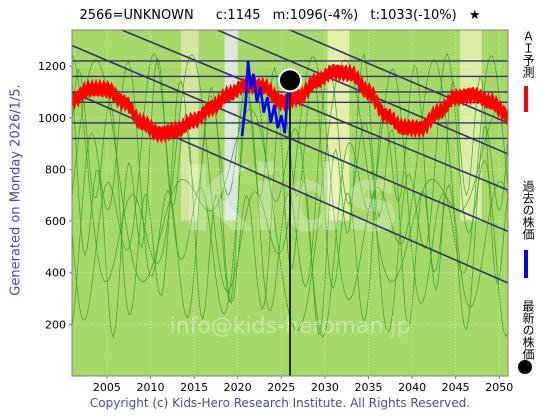 The width and height of the screenshot is (560, 420). What do you see at coordinates (526, 99) in the screenshot?
I see `legend-forecast-swatch` at bounding box center [526, 99].